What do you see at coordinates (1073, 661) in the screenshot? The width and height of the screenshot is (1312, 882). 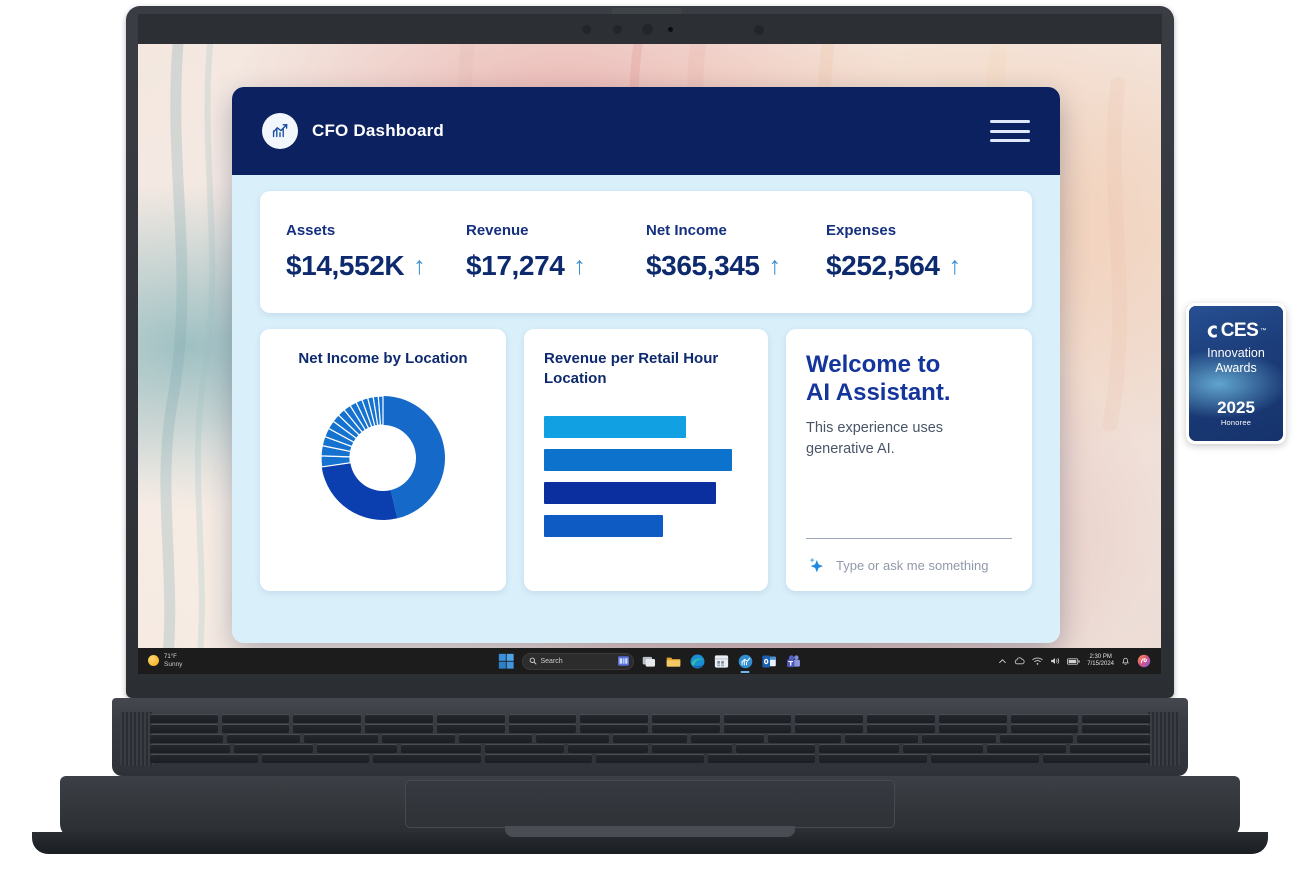 I see `battery-icon` at bounding box center [1073, 661].